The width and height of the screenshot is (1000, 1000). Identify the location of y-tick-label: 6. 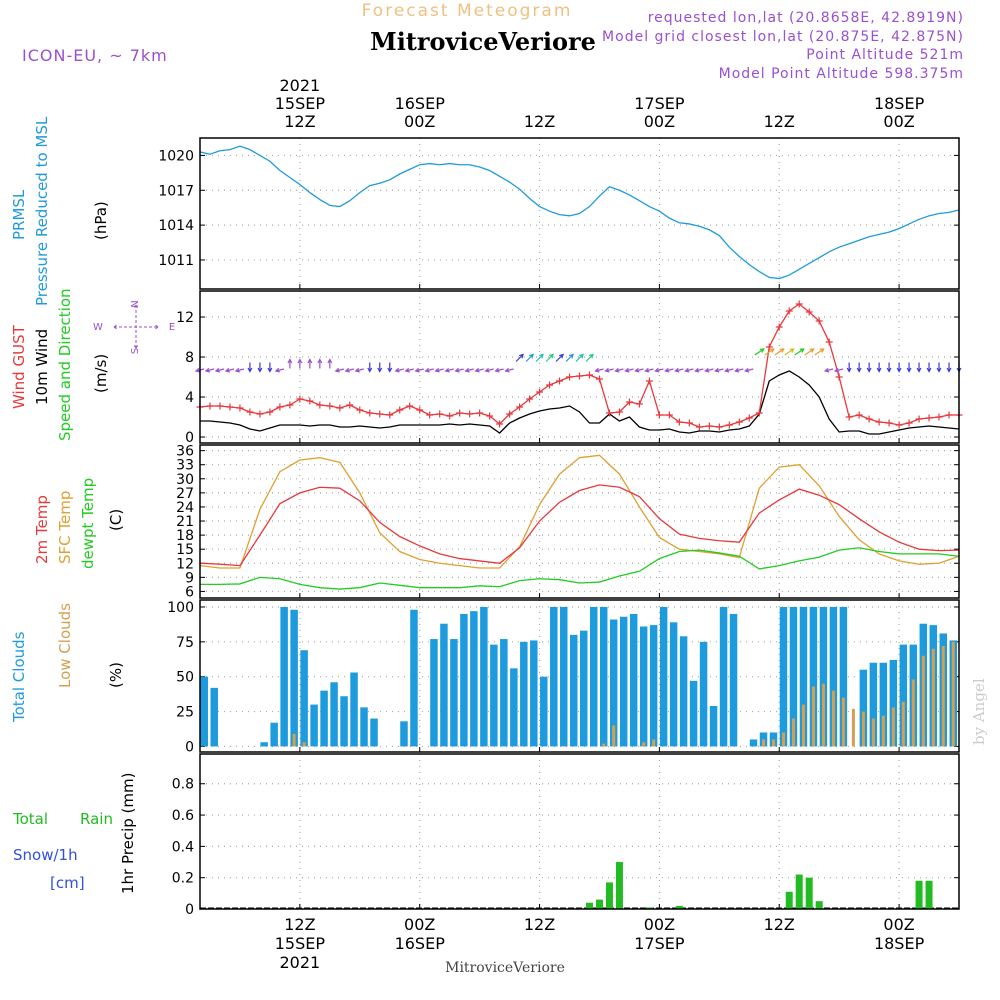
(189, 592).